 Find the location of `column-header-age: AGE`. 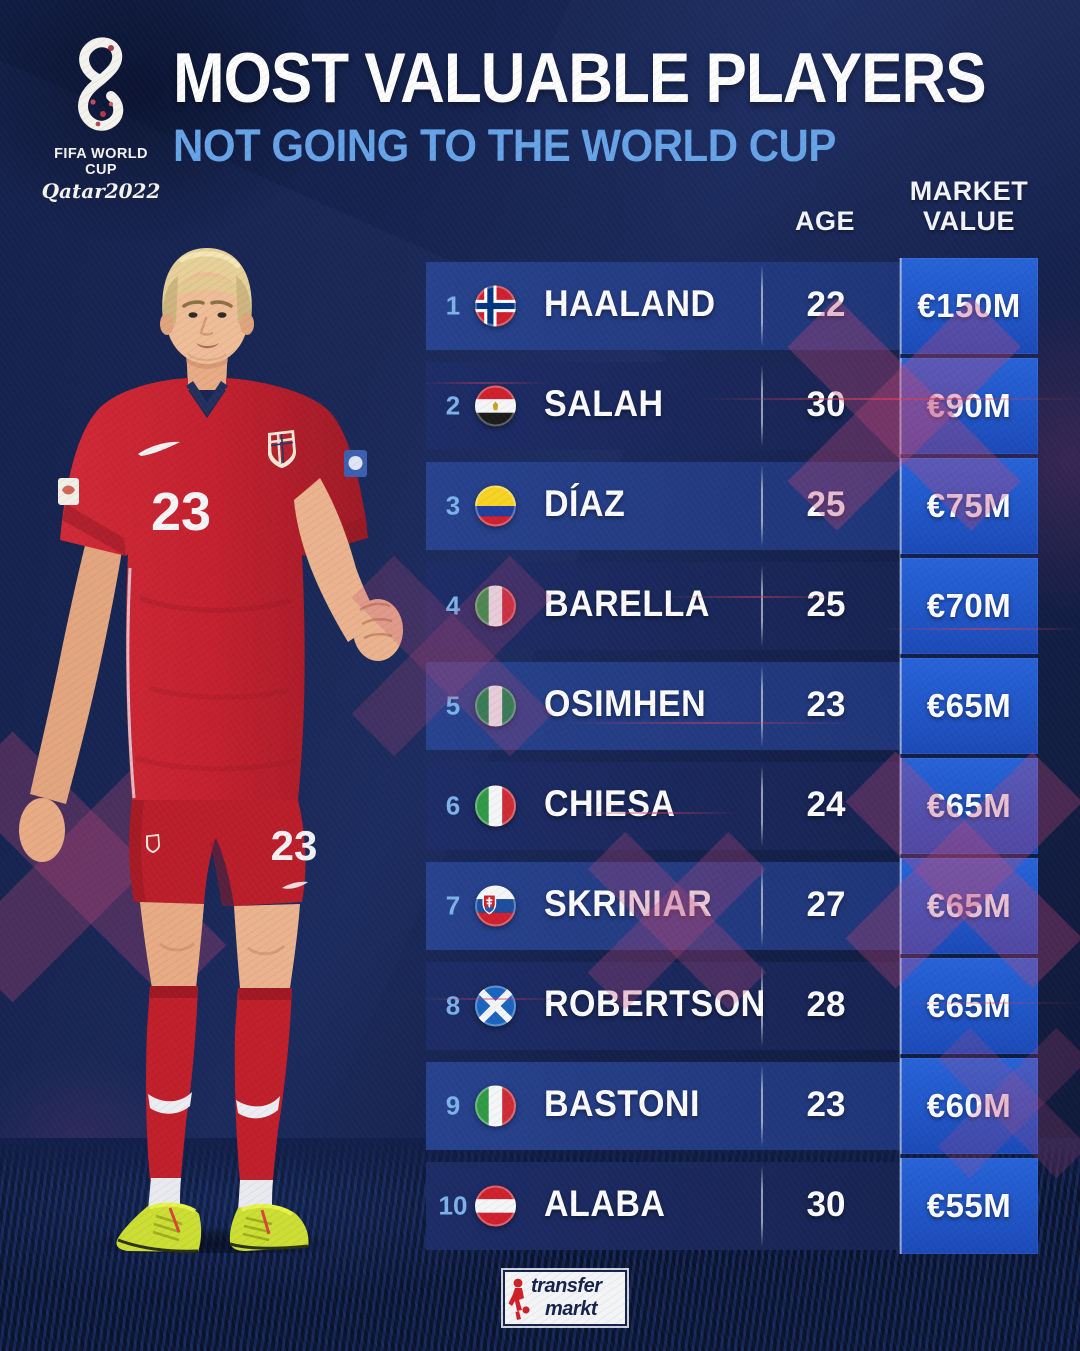

column-header-age: AGE is located at coordinates (824, 221).